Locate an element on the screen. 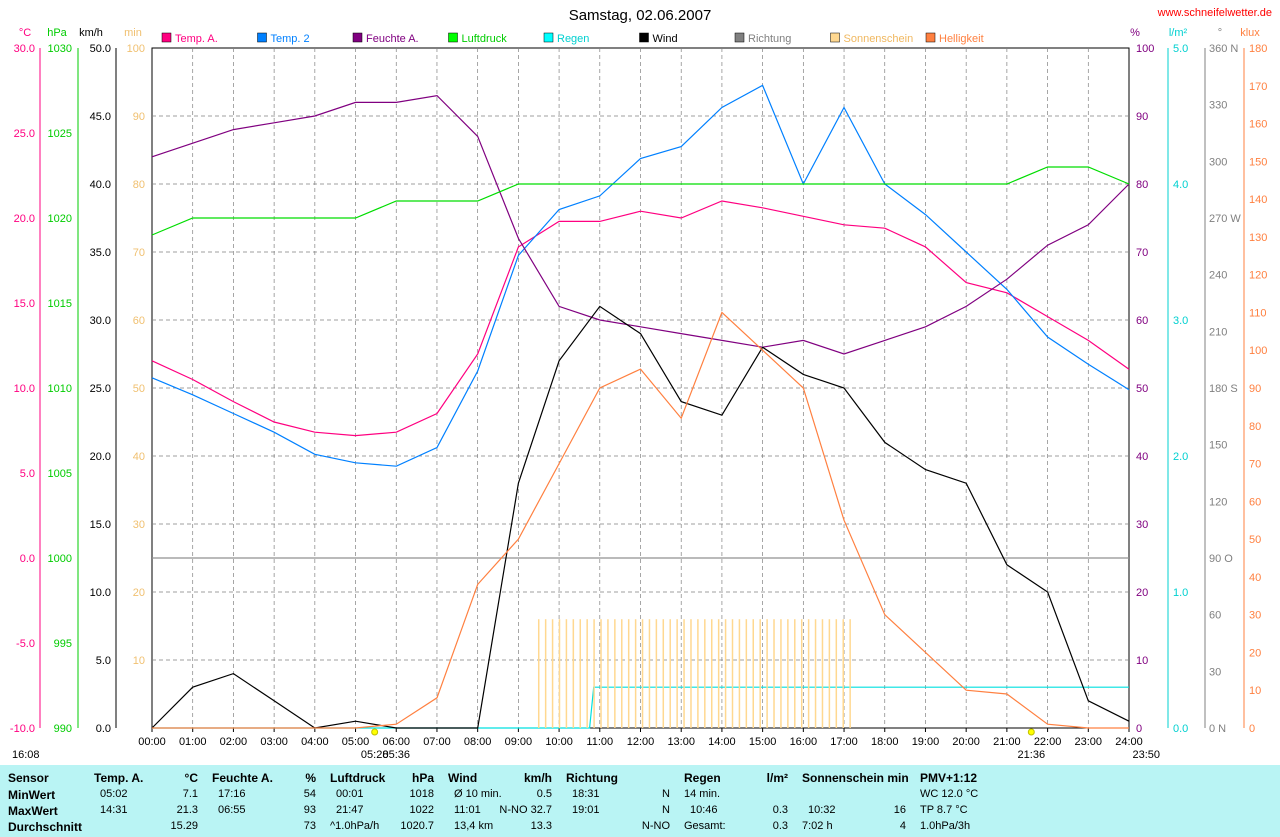 The height and width of the screenshot is (837, 1280). dir-tick: 60 is located at coordinates (1215, 616).